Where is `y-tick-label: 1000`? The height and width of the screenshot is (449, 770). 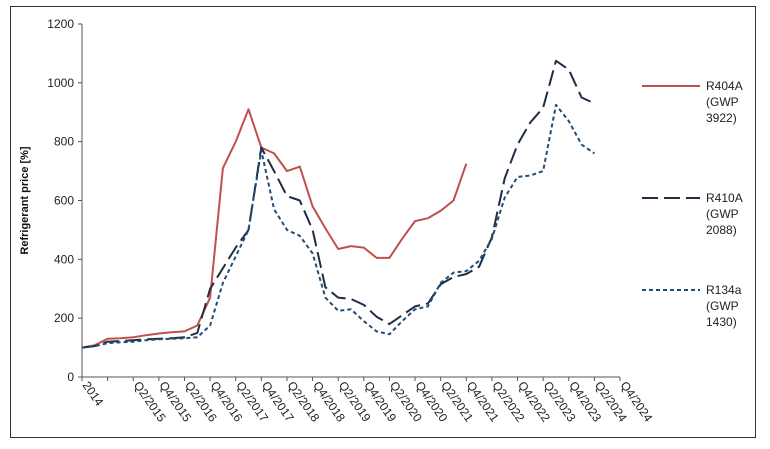
y-tick-label: 1000 is located at coordinates (60, 83).